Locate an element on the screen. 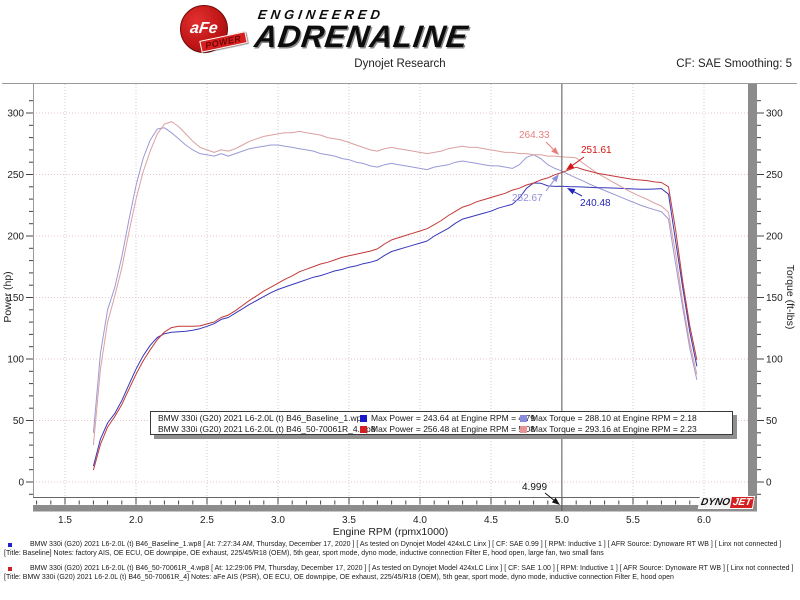 This screenshot has height=600, width=800. right-3d-bar is located at coordinates (753, 298).